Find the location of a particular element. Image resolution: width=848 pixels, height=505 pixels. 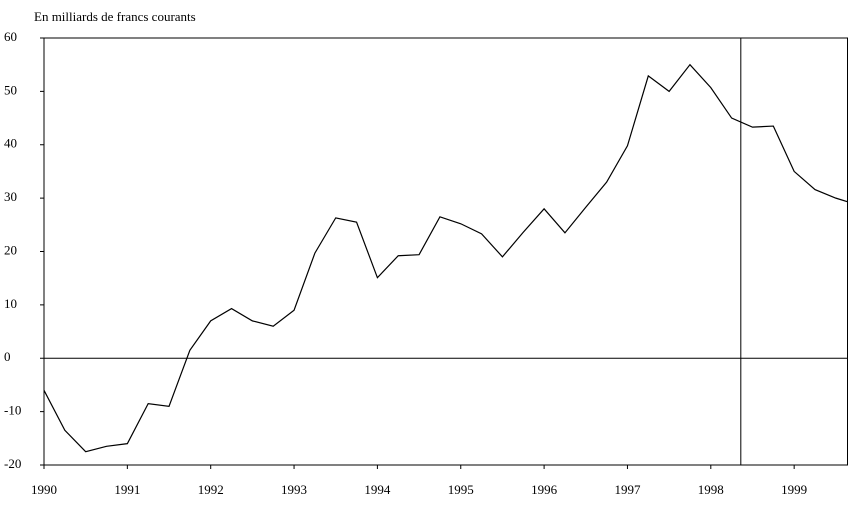

y-tick-label: 50 is located at coordinates (10, 89).